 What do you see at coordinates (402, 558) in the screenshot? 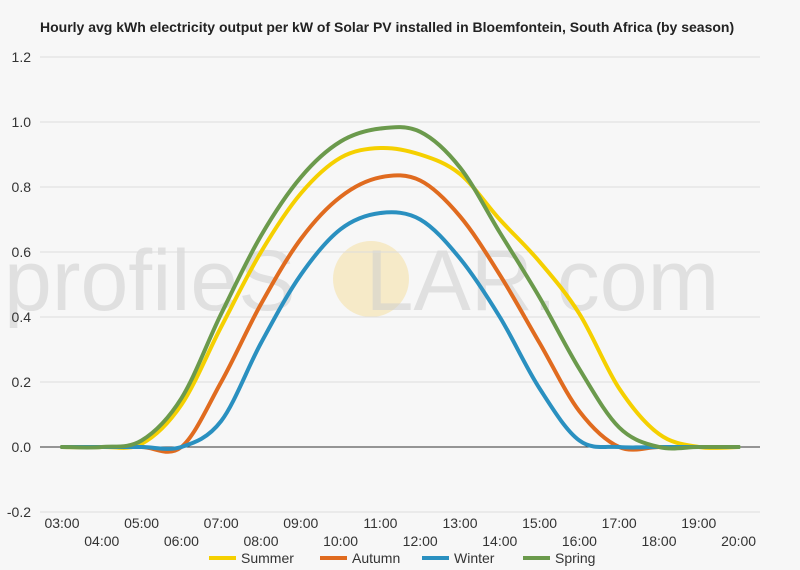
I see `legend: Summer Autumn Winter Spring` at bounding box center [402, 558].